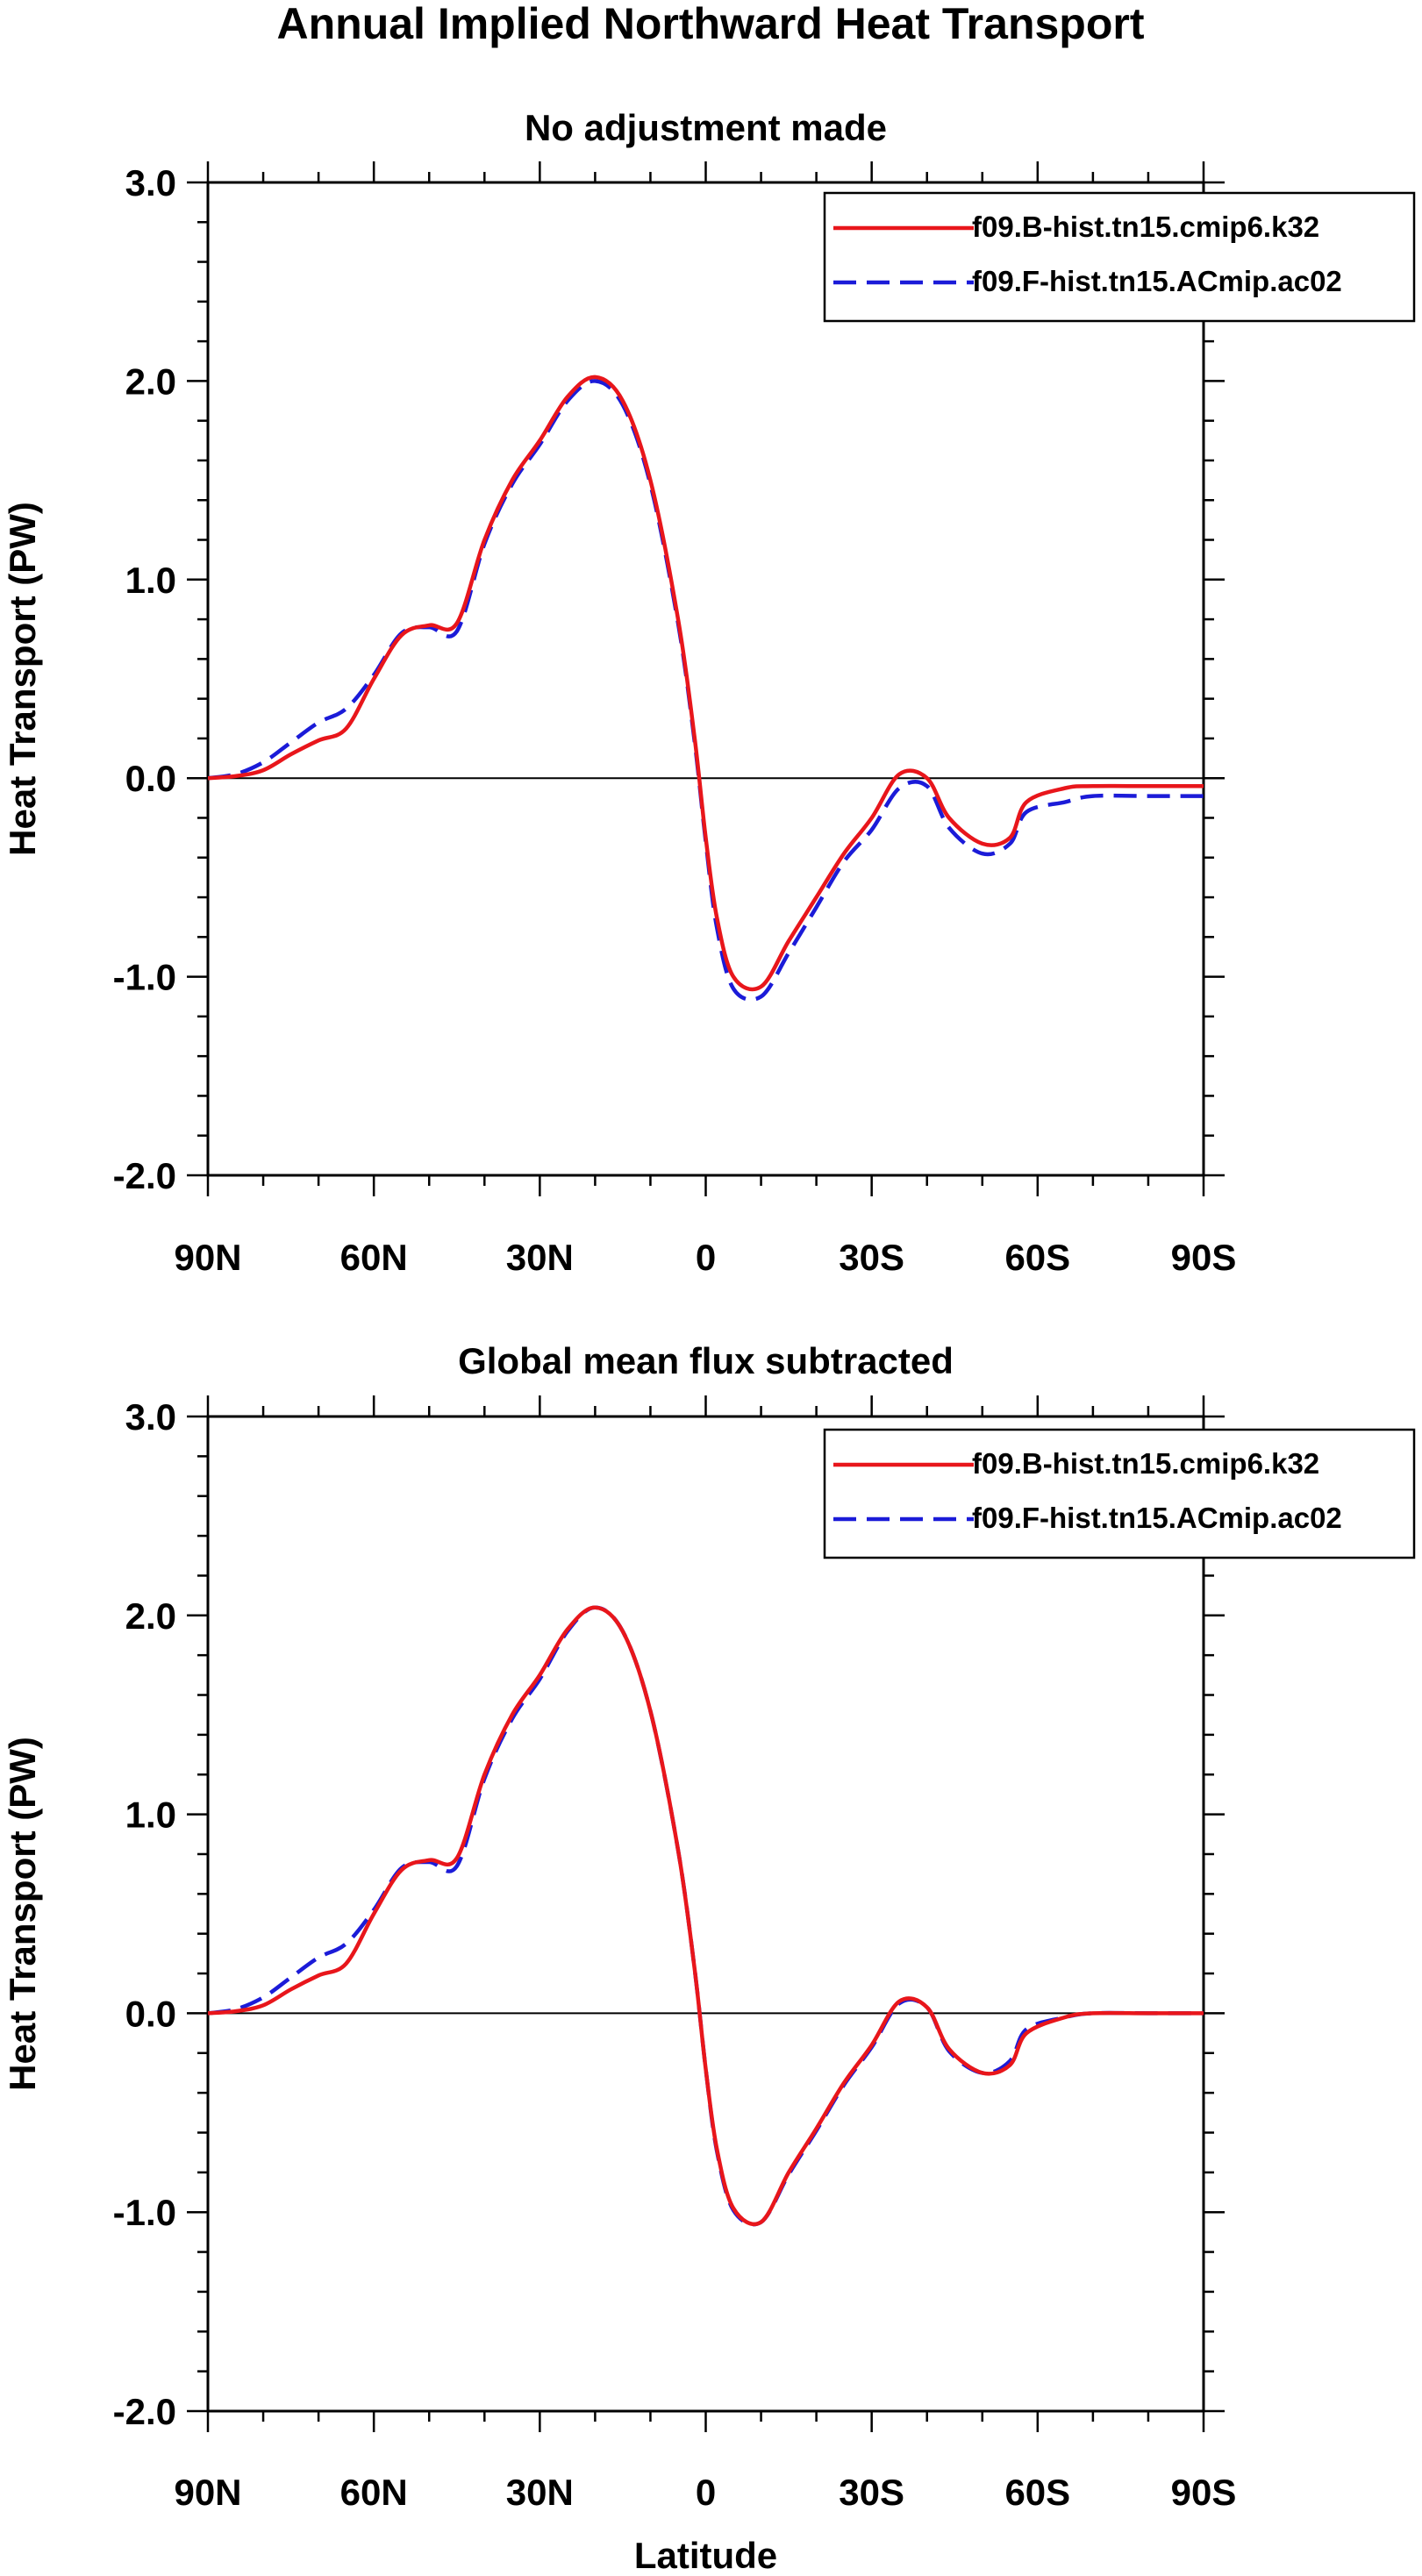 The image size is (1422, 2576). What do you see at coordinates (706, 1361) in the screenshot?
I see `panel-title: Global mean flux subtracted` at bounding box center [706, 1361].